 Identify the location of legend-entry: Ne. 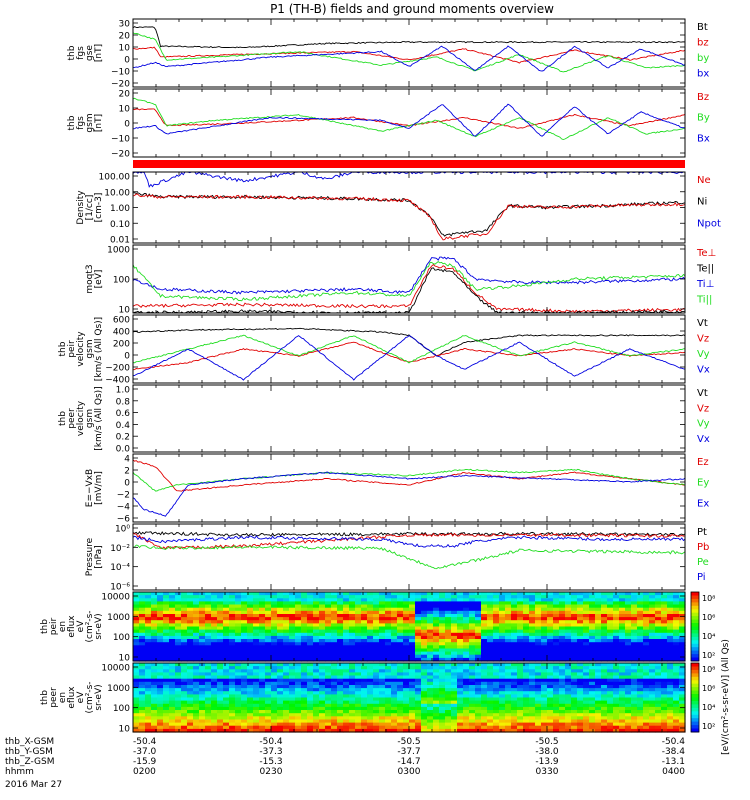
(704, 180).